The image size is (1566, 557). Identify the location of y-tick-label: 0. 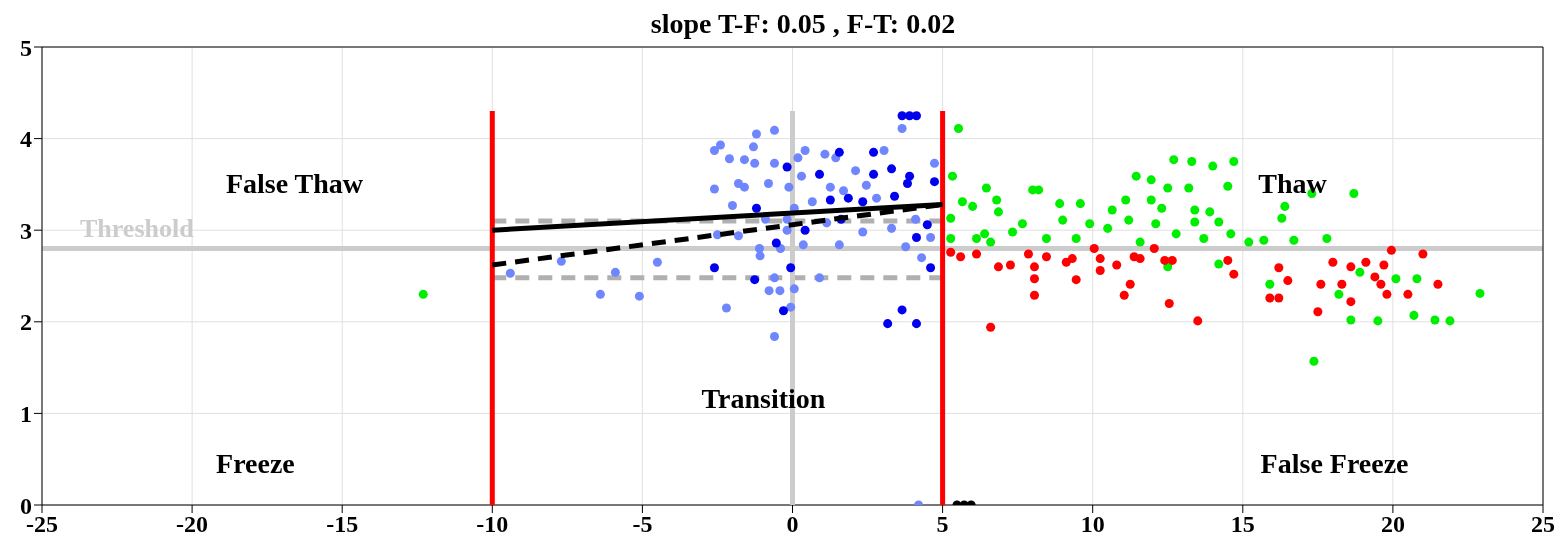
(26, 505).